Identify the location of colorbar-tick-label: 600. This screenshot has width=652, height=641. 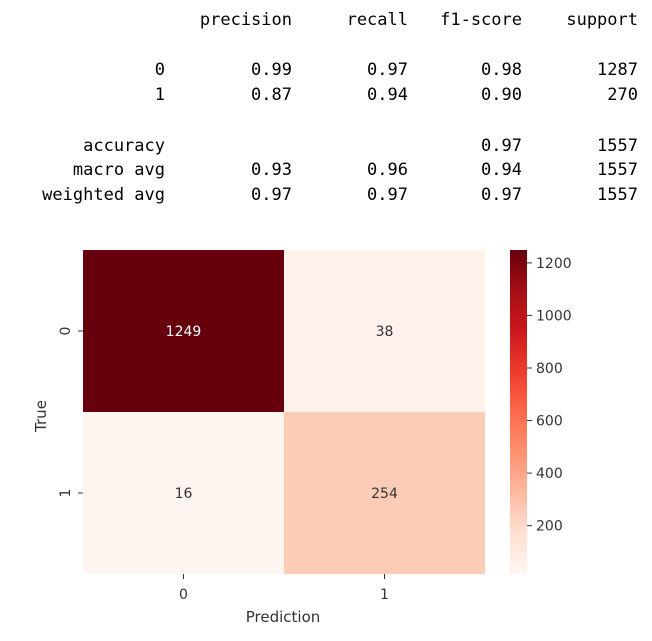
(549, 422).